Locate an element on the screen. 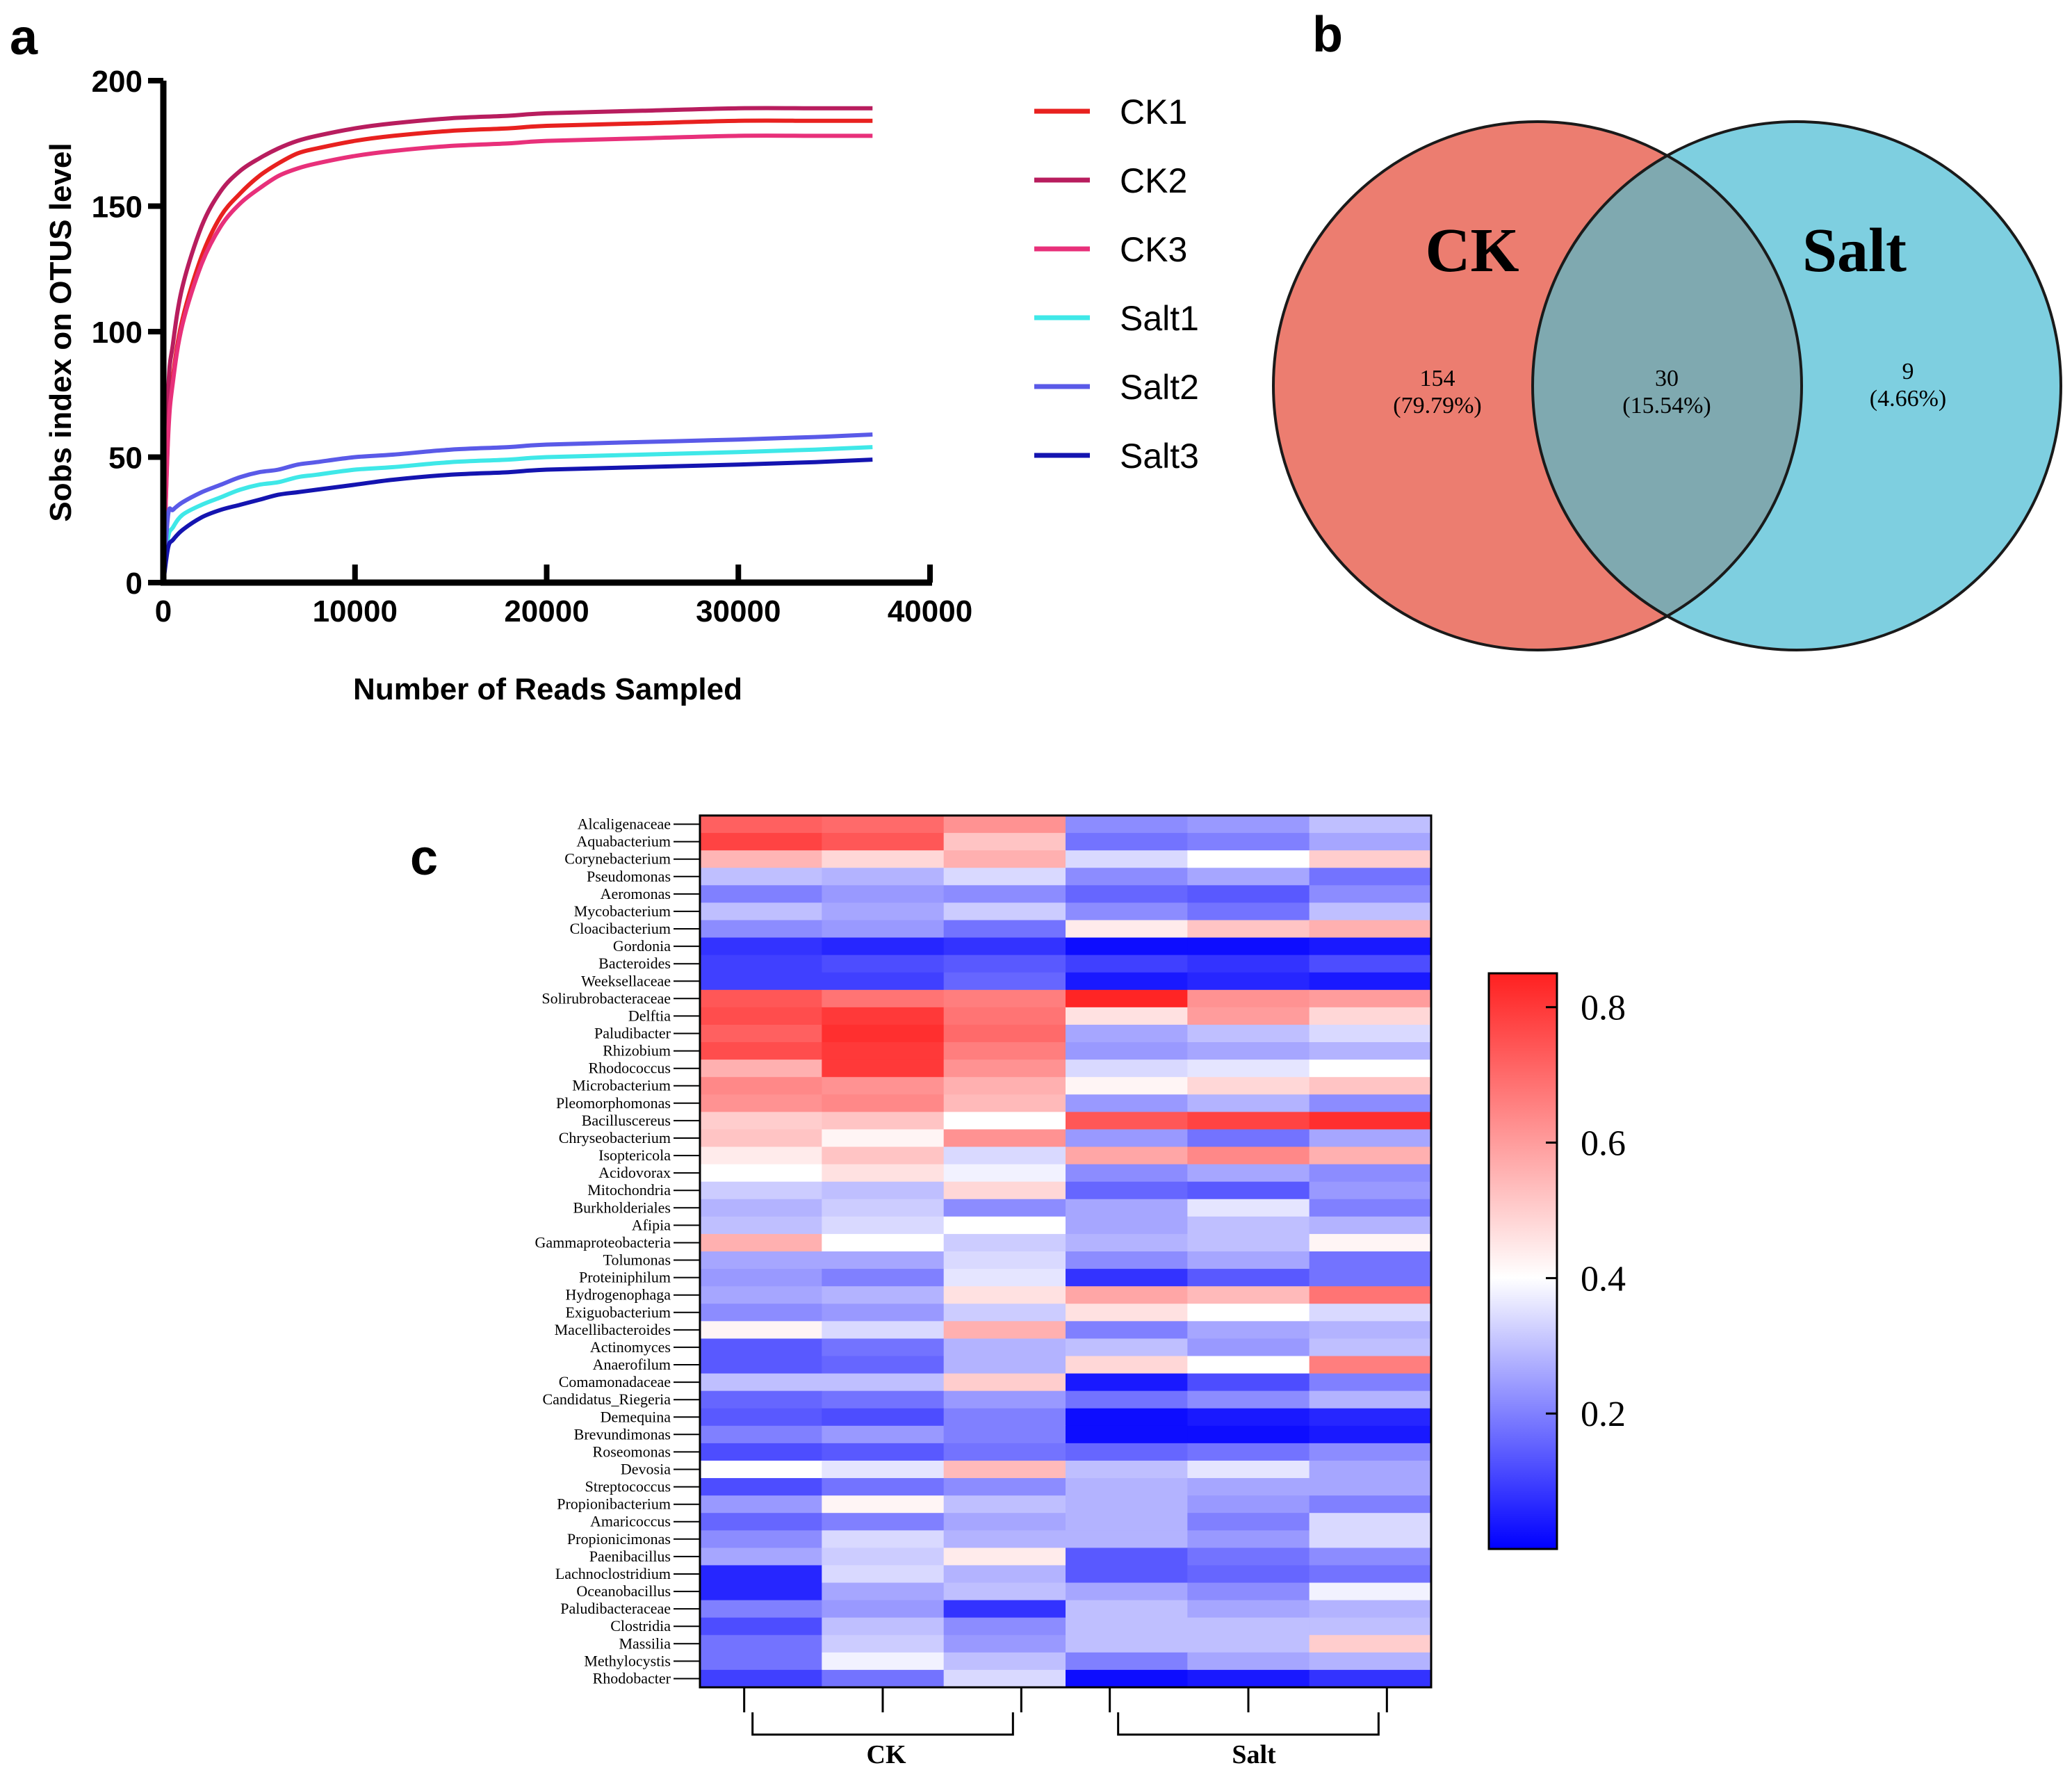 This screenshot has width=2072, height=1777. row-label: Massilia is located at coordinates (645, 1643).